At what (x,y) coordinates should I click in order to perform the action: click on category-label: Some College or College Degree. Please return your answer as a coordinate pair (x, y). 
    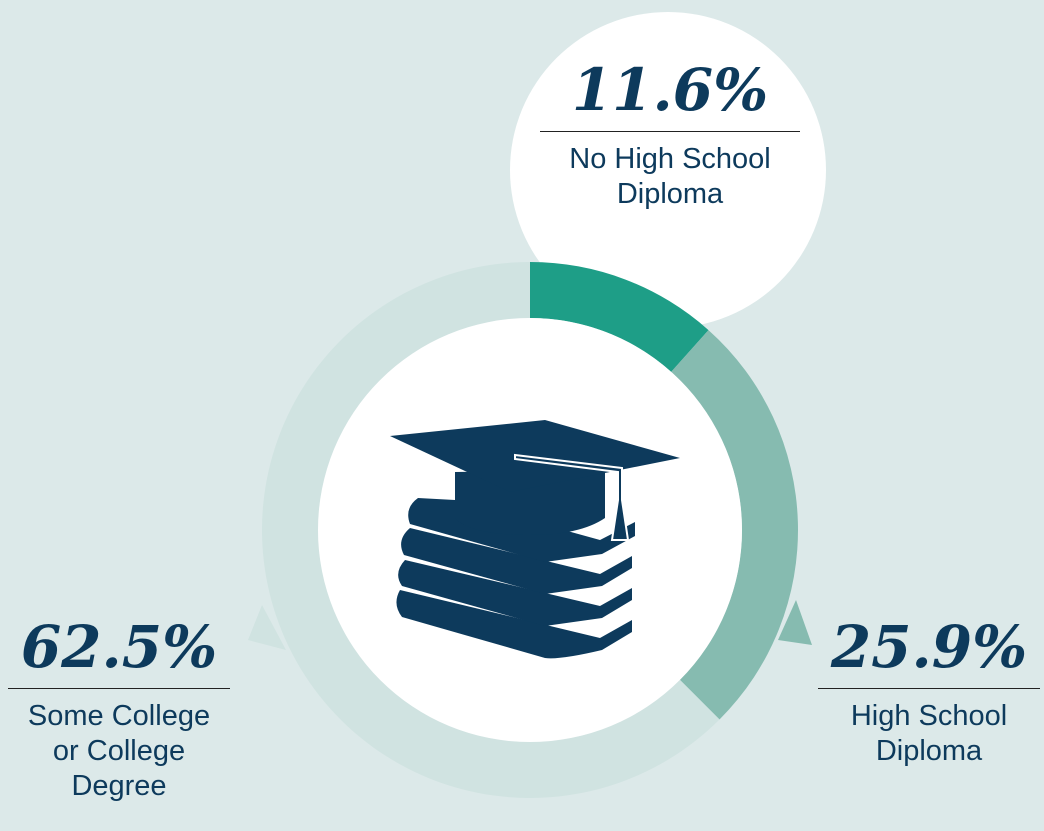
    Looking at the image, I should click on (119, 751).